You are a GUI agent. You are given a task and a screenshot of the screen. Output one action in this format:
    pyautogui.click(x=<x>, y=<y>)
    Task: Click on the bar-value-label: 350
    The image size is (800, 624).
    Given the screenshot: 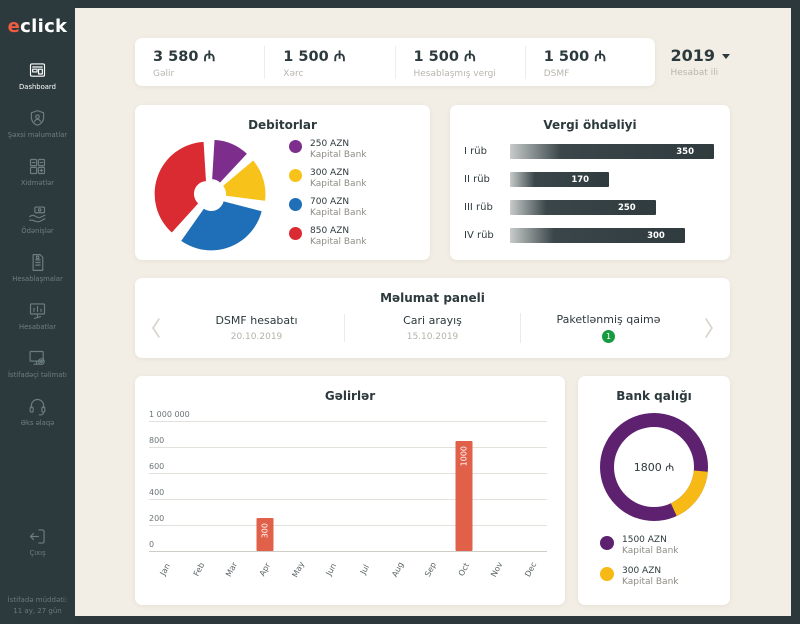 What is the action you would take?
    pyautogui.click(x=685, y=151)
    